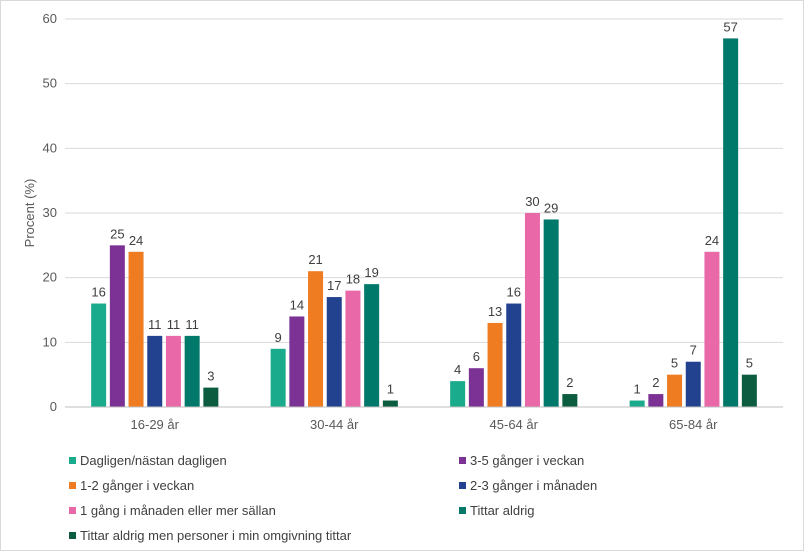 The image size is (804, 551). Describe the element at coordinates (297, 304) in the screenshot. I see `data-label: 14` at that location.